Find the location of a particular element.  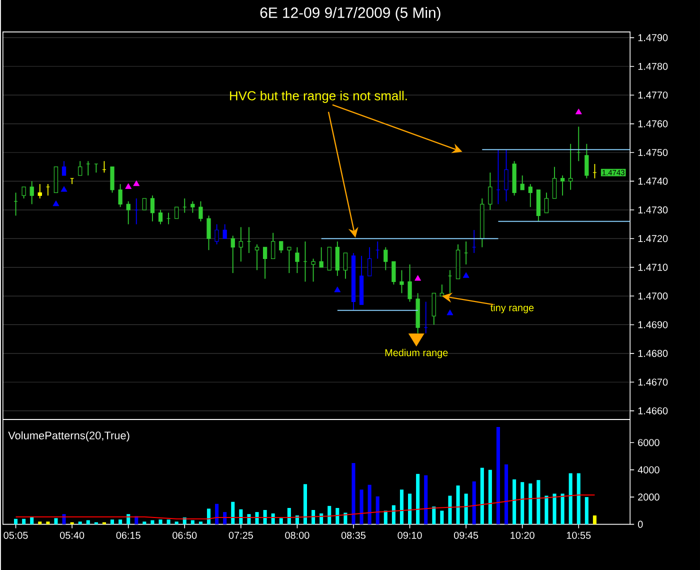

x-tick-label: 09:45 is located at coordinates (466, 535).